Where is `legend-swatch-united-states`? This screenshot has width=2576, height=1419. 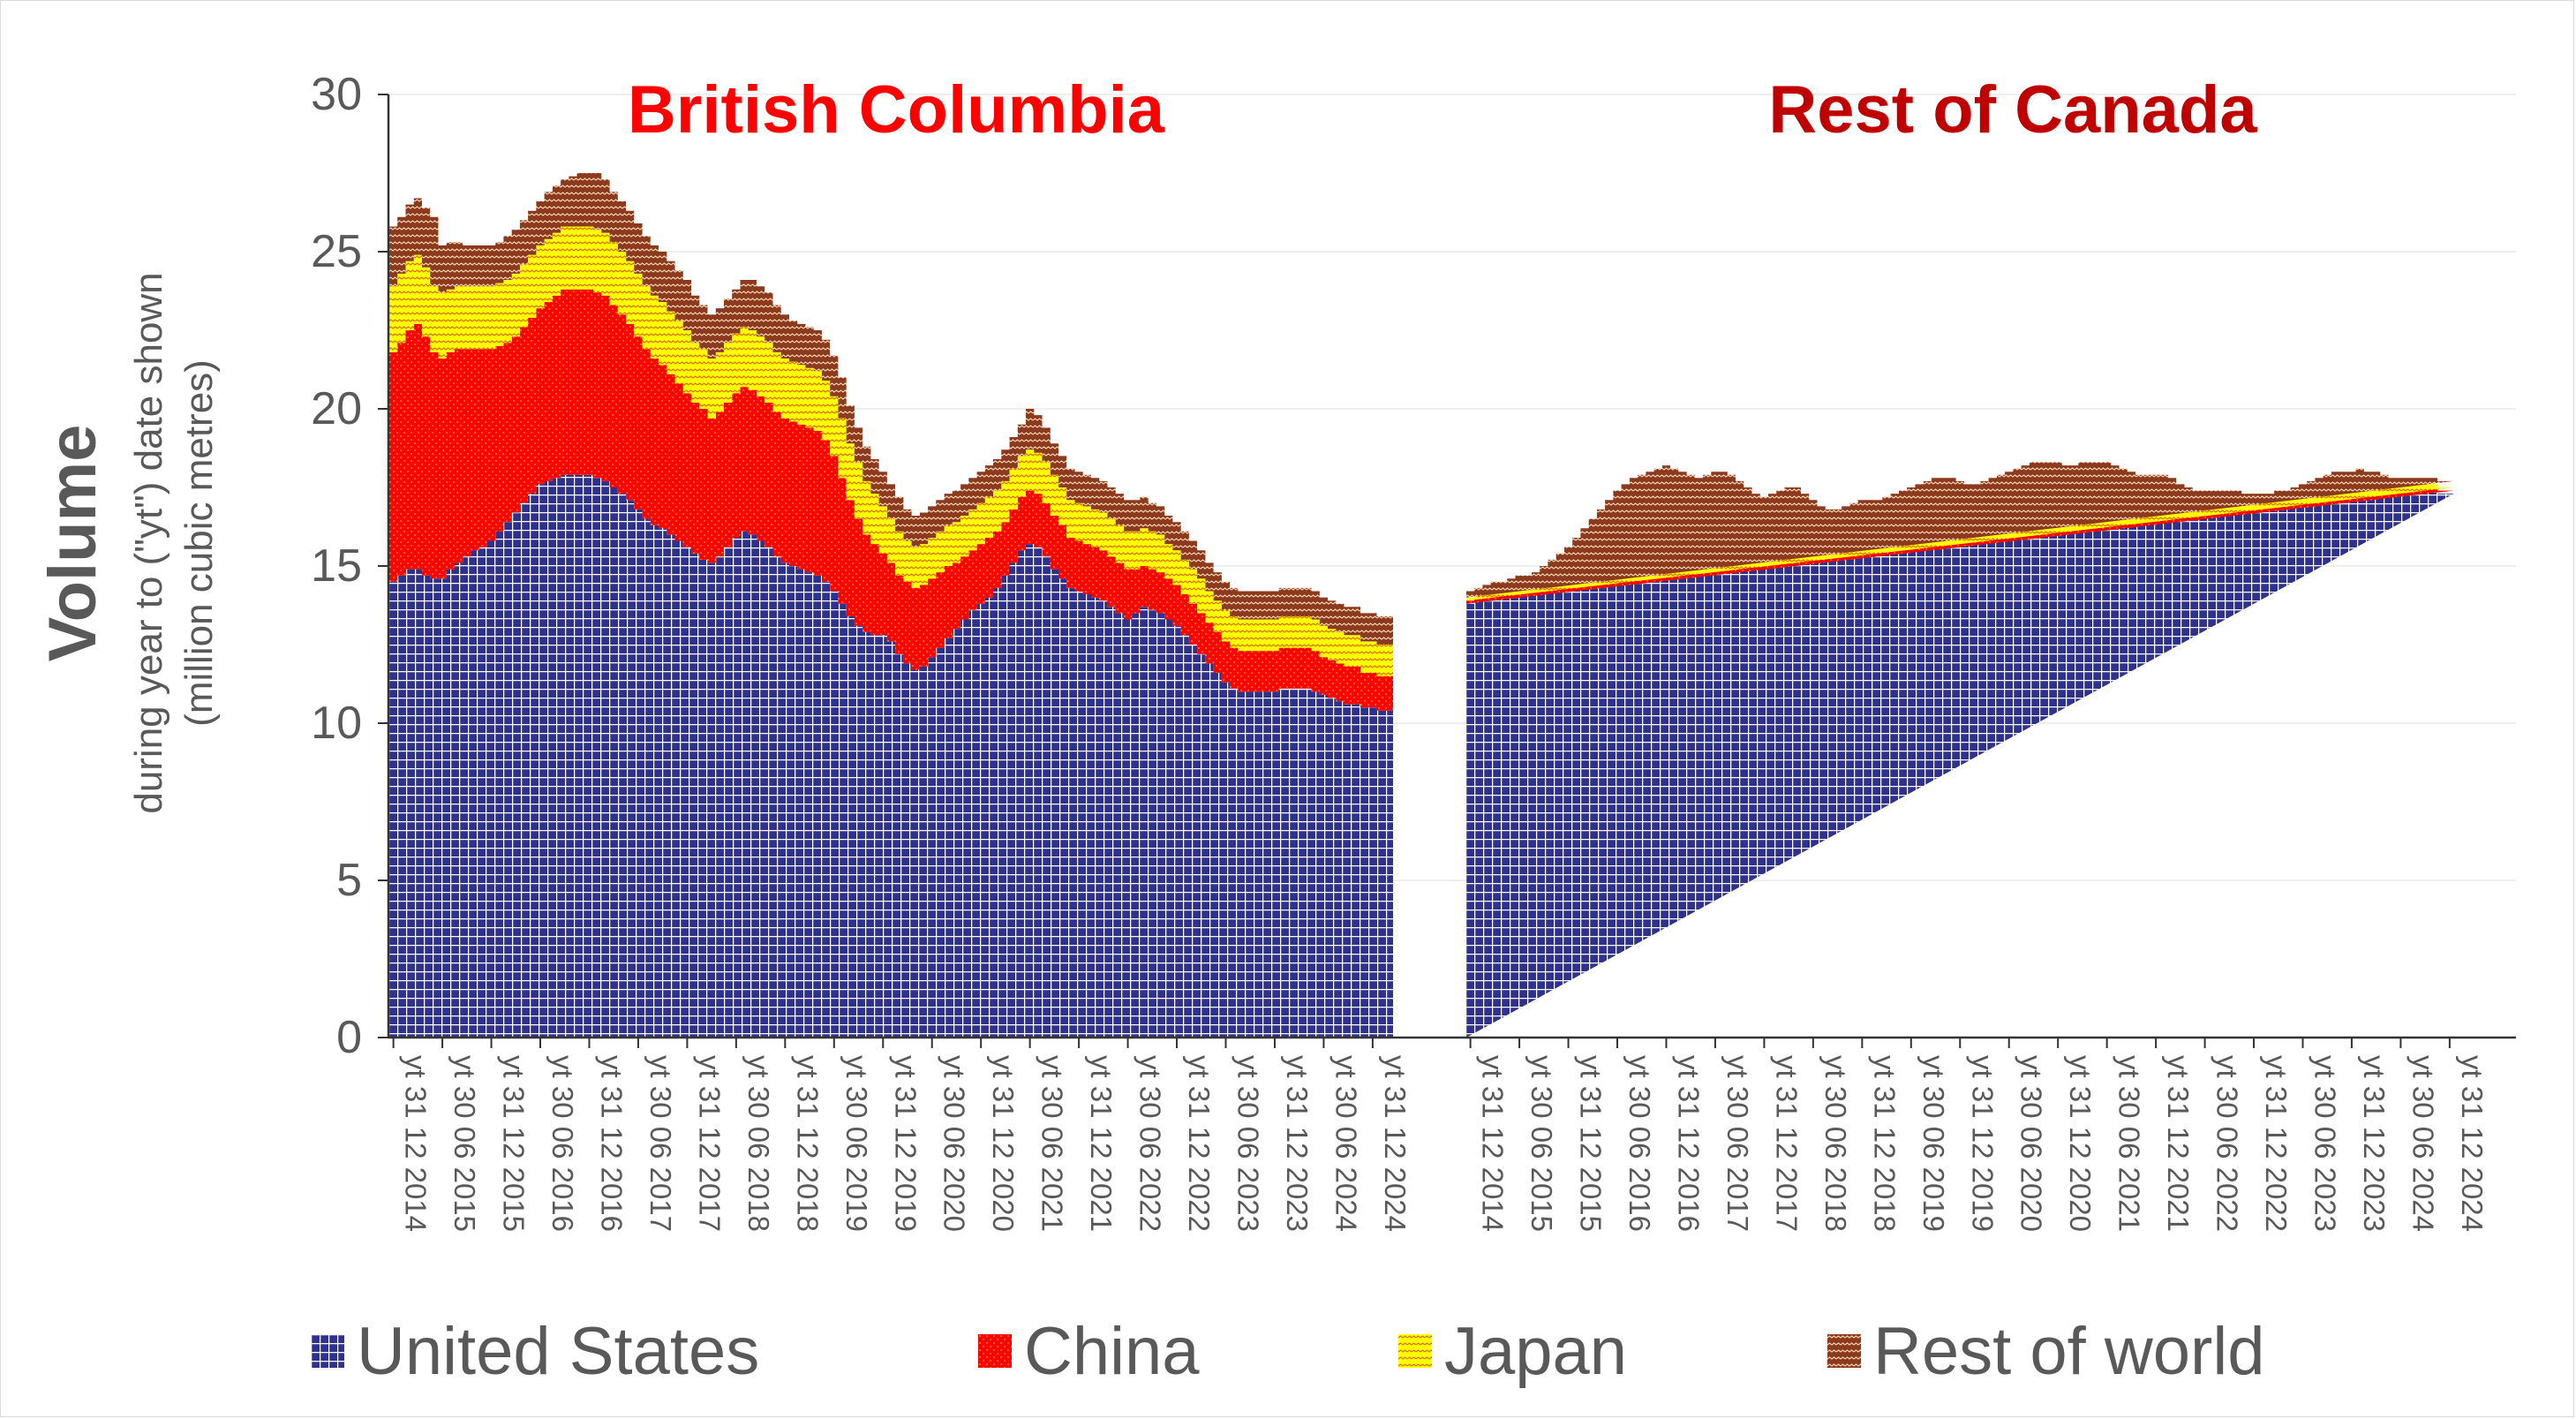
legend-swatch-united-states is located at coordinates (328, 1351).